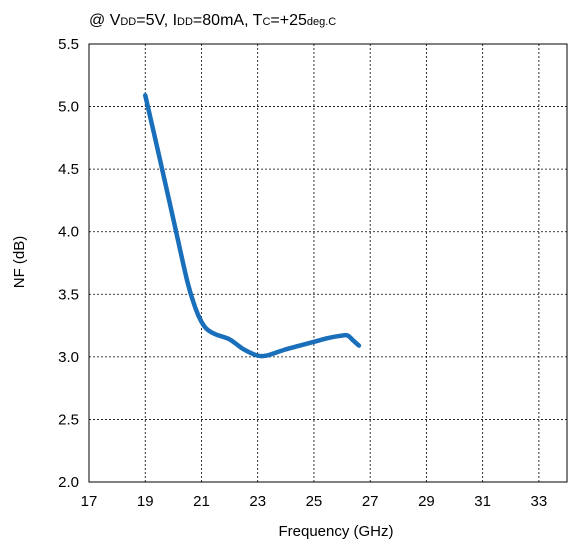  Describe the element at coordinates (321, 22) in the screenshot. I see `chart-title-part: deg.C` at that location.